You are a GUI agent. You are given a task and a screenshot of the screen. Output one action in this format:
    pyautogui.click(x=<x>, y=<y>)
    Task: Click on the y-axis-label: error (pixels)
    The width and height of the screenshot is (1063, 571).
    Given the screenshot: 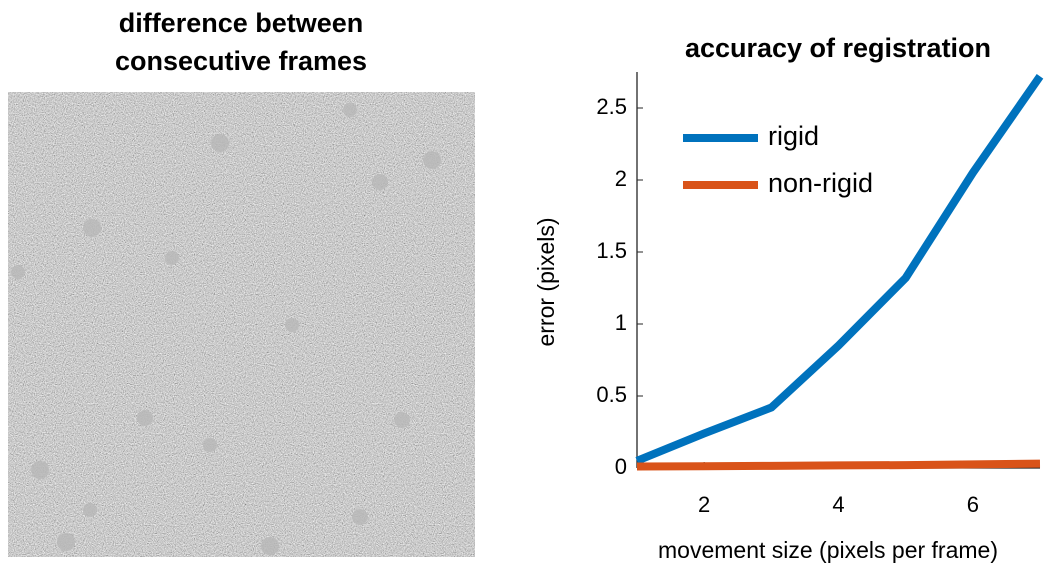 What is the action you would take?
    pyautogui.click(x=546, y=281)
    